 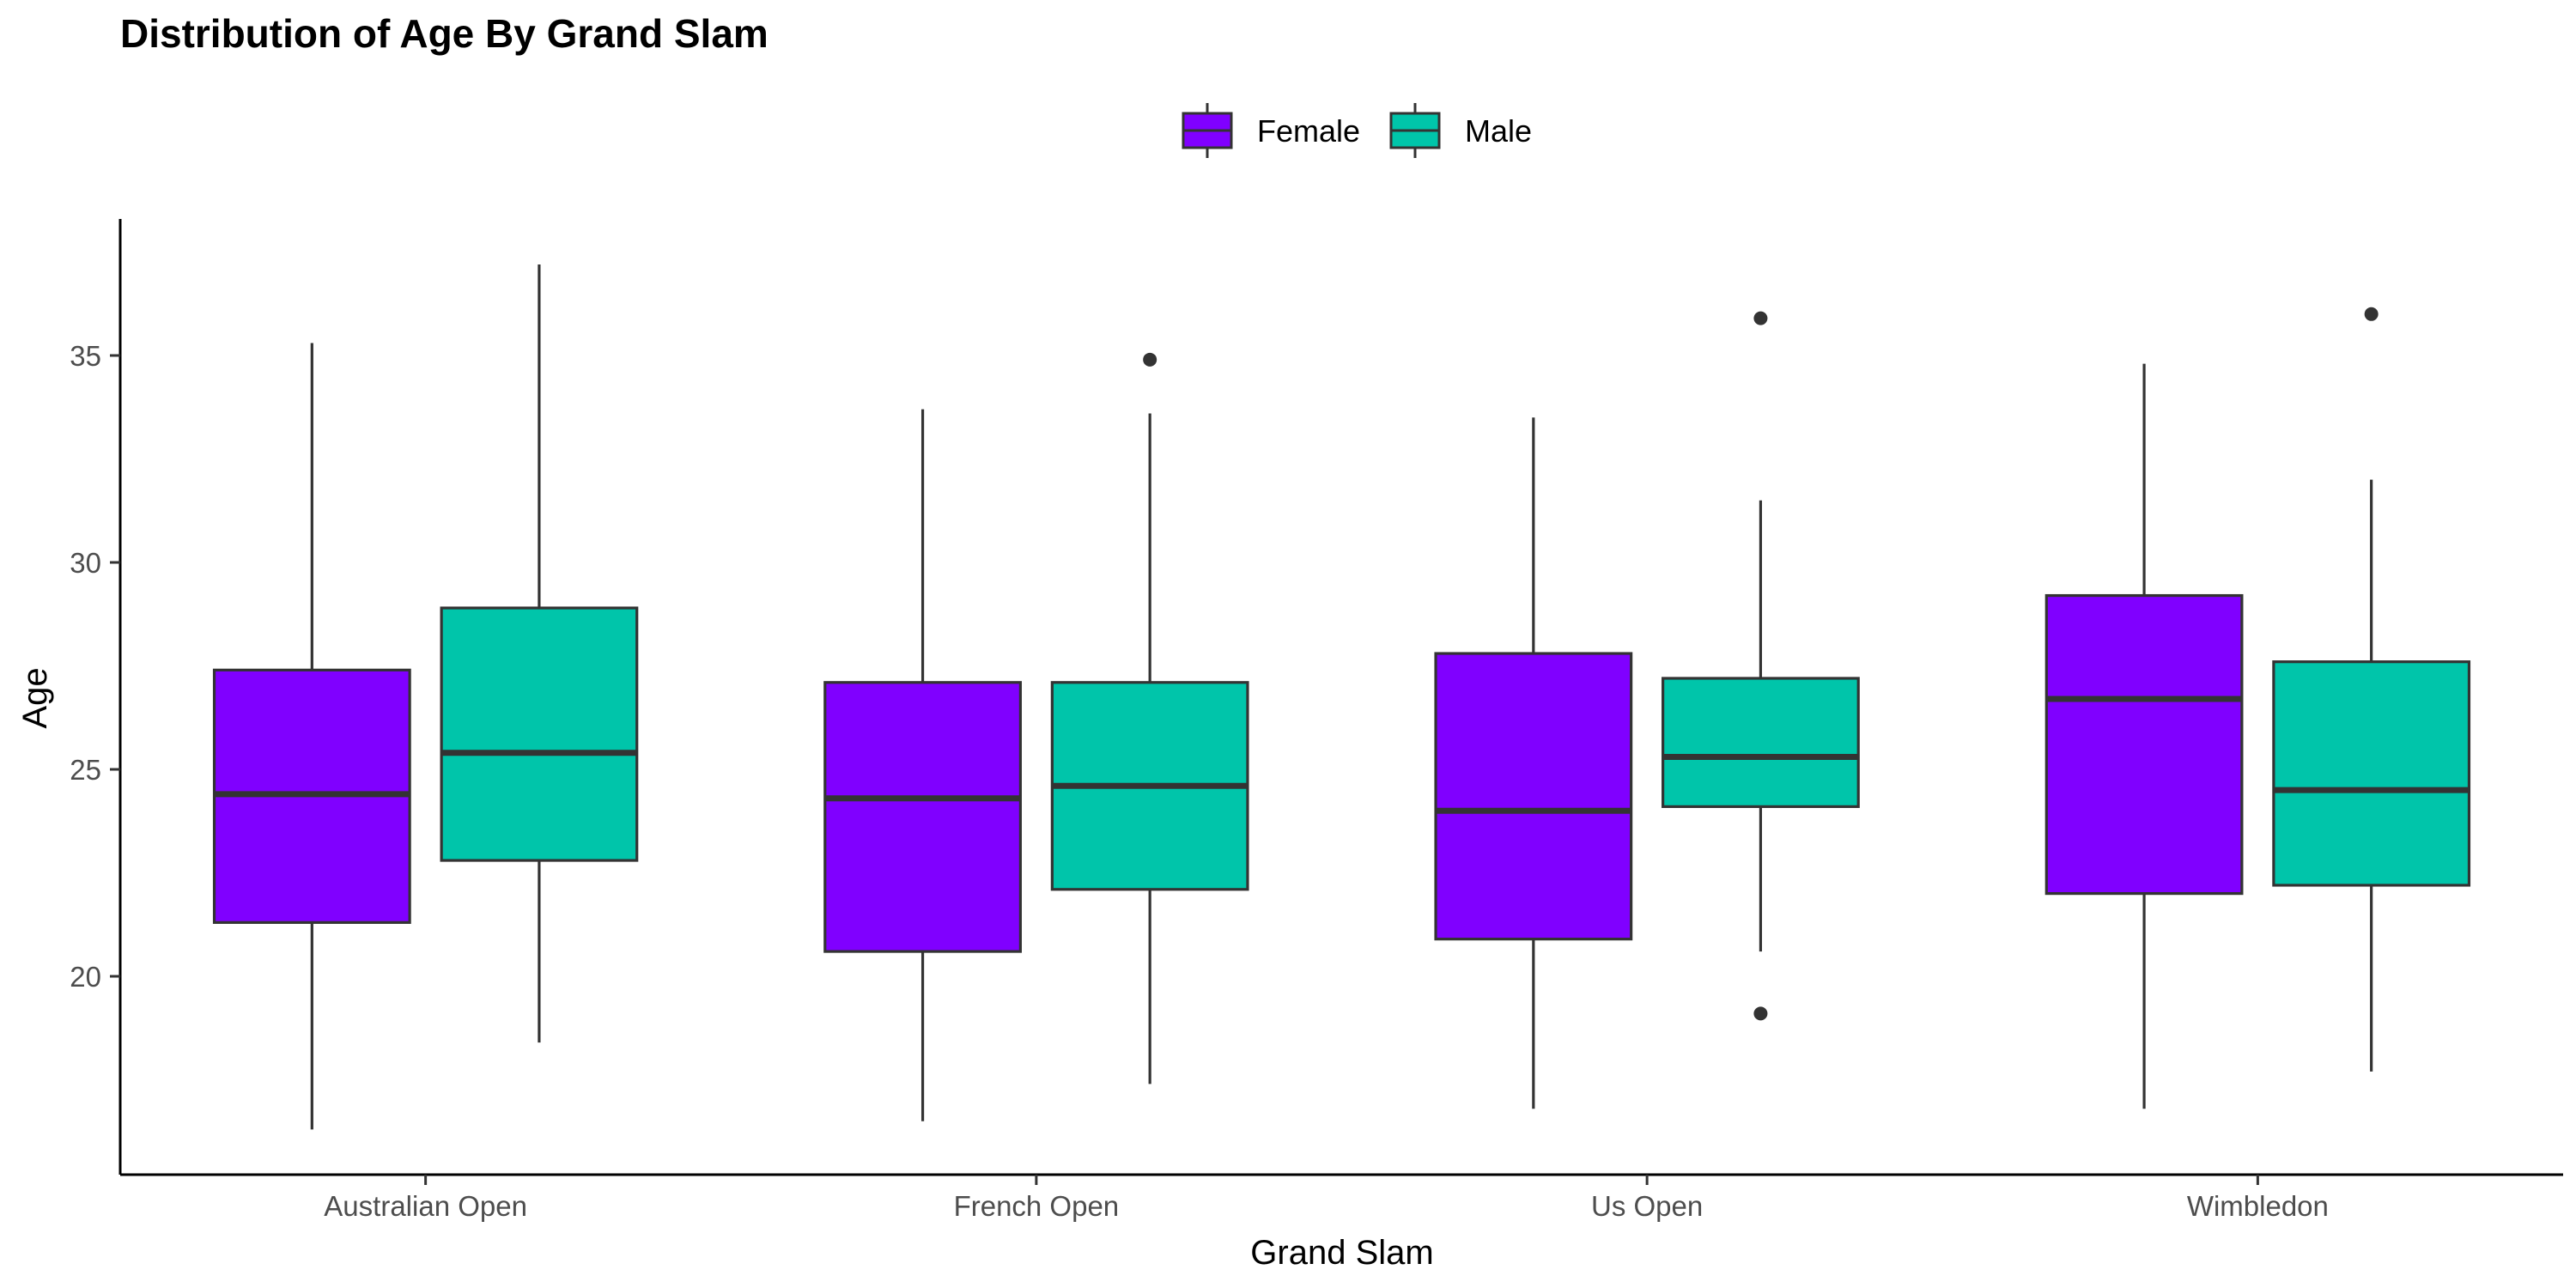 What do you see at coordinates (444, 33) in the screenshot?
I see `chart-title: Distribution of Age By Grand Slam` at bounding box center [444, 33].